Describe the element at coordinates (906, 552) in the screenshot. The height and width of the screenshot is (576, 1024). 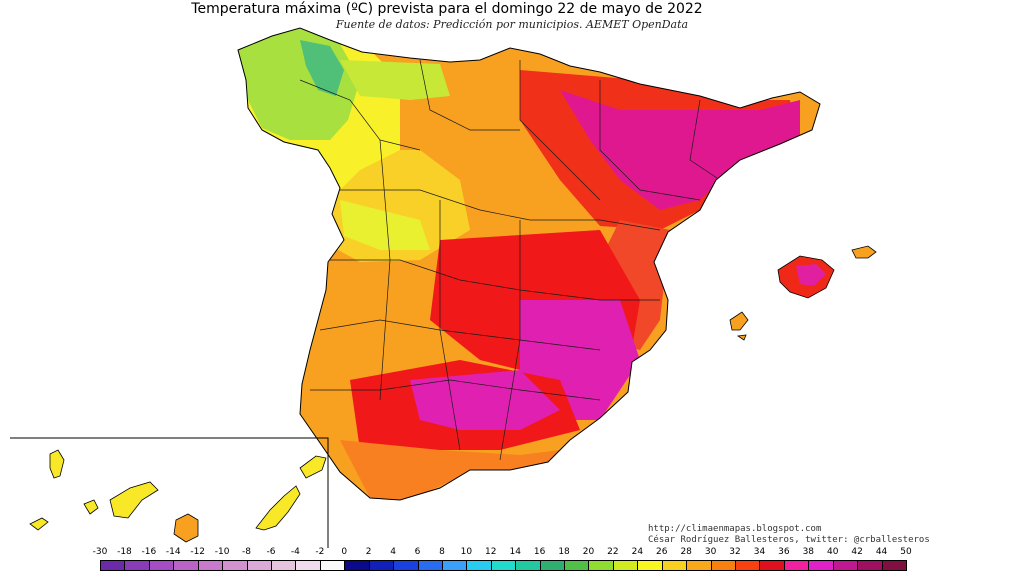
I see `legend-tick-label: 50` at that location.